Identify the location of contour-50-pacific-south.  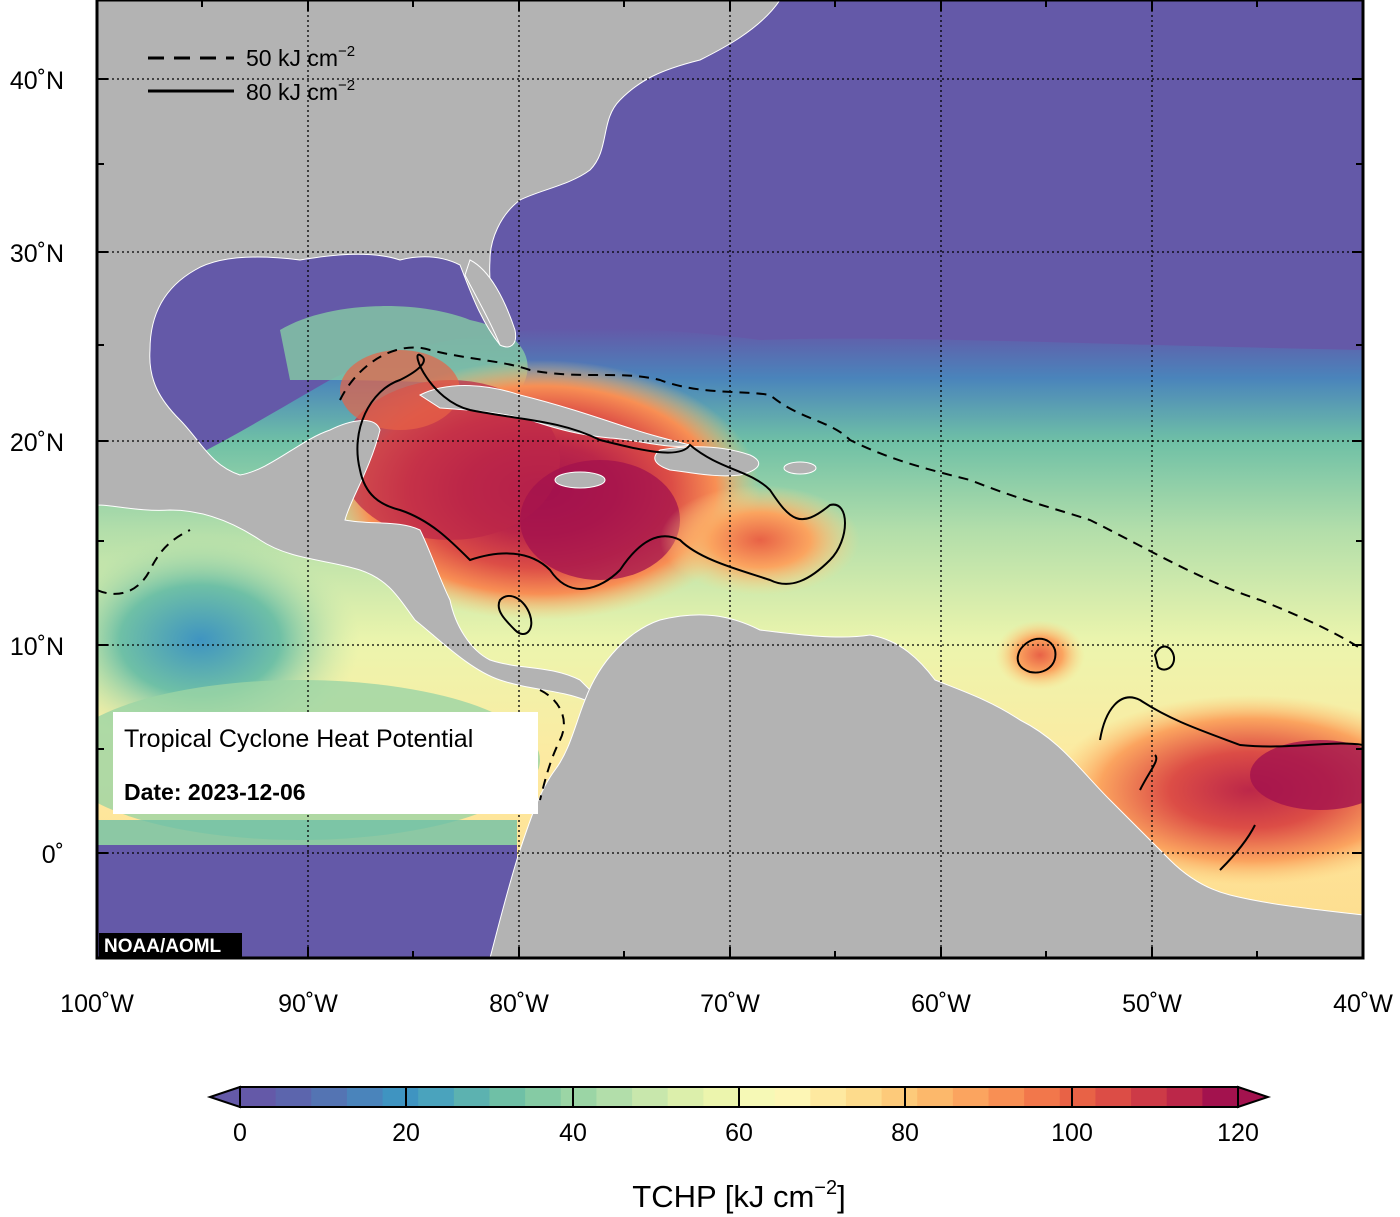
(552, 745).